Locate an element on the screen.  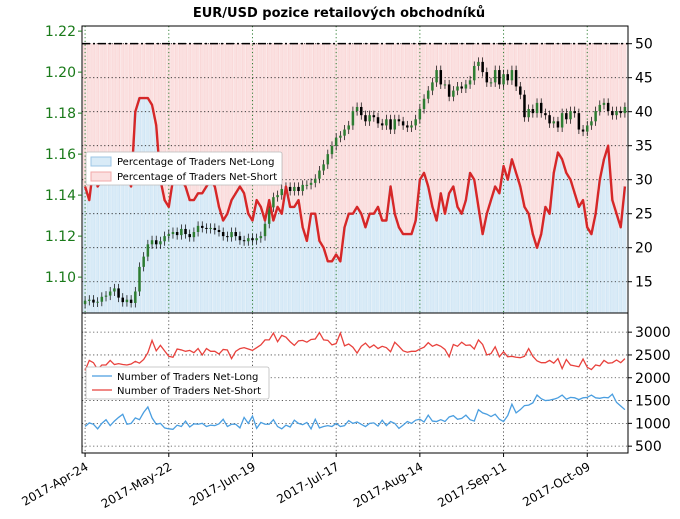
left-tick-label: 1.22 is located at coordinates (60, 32).